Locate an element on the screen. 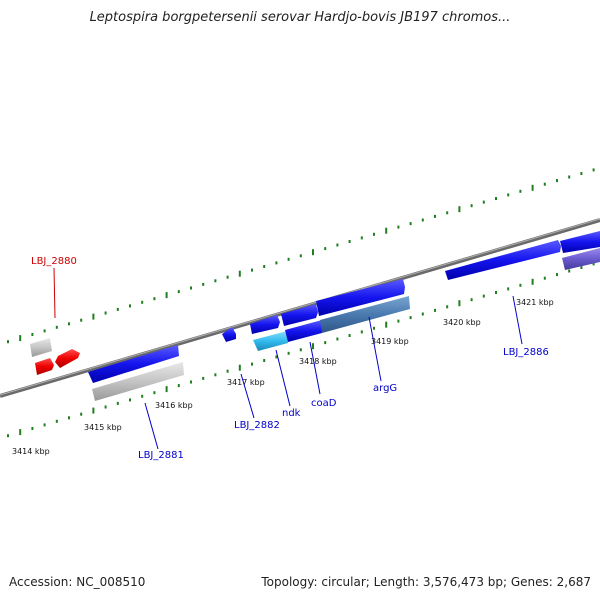 The height and width of the screenshot is (600, 600). gene-label-lbj2881: LBJ_2881 is located at coordinates (161, 455).